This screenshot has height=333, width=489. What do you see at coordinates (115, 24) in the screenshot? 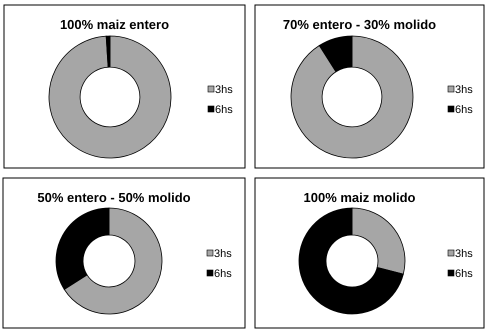
I see `chart-title: 100% maiz entero` at bounding box center [115, 24].